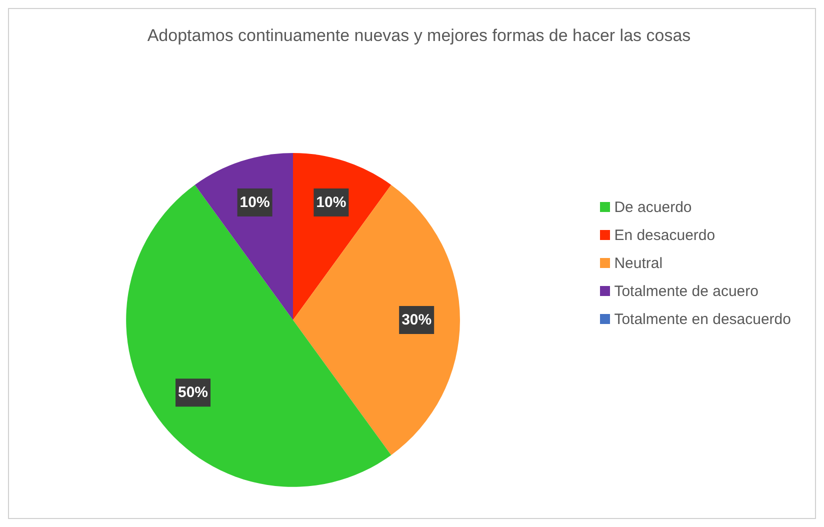  I want to click on legend-label: De acuerdo, so click(653, 207).